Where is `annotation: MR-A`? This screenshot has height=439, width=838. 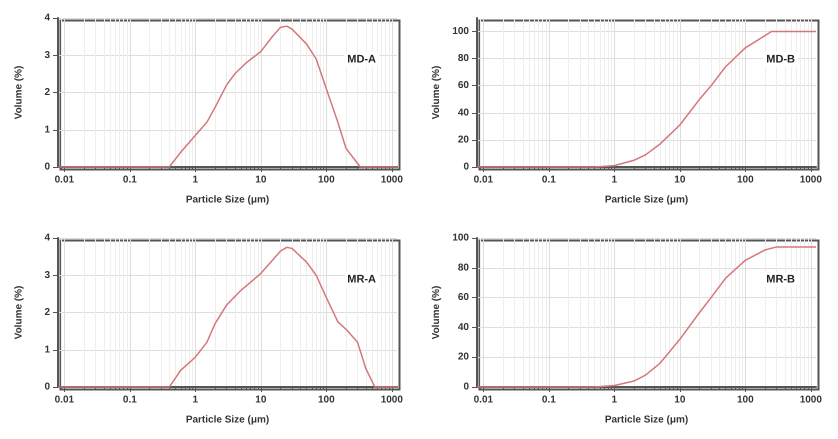 annotation: MR-A is located at coordinates (361, 279).